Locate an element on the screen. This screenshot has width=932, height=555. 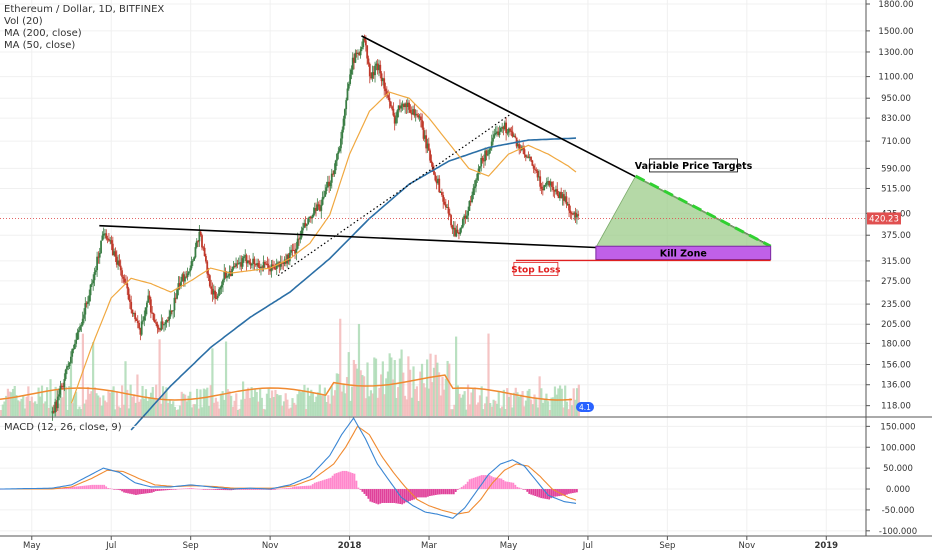
rising-support is located at coordinates (395, 194).